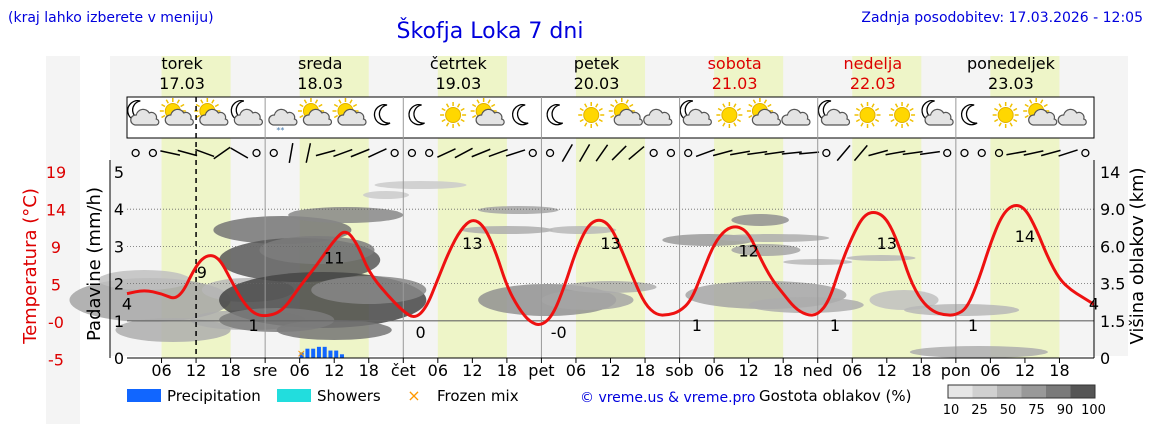 This screenshot has height=443, width=1152. I want to click on day-date: 19.03, so click(458, 83).